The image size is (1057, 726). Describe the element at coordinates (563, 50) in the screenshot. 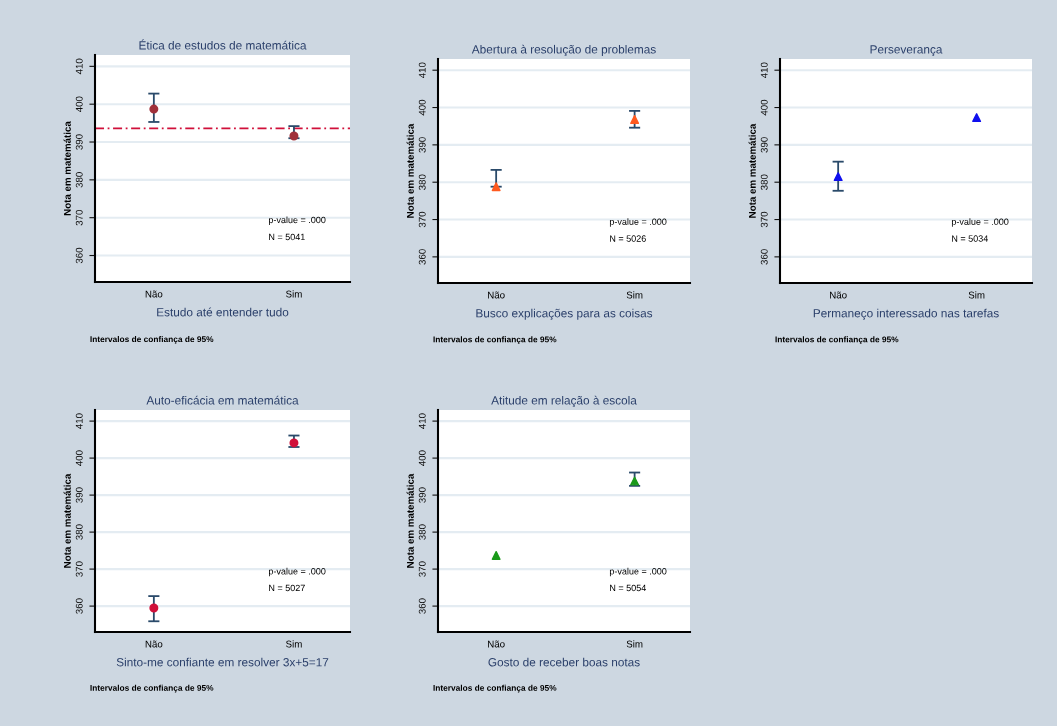

I see `chart-title: Abertura à resolução de problemas` at that location.